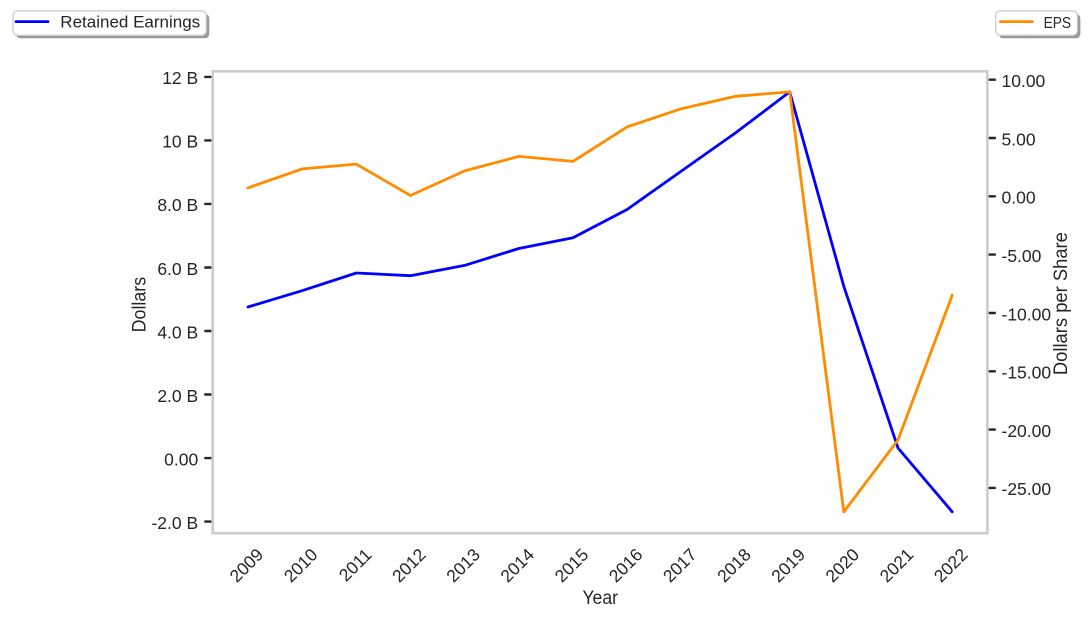 The image size is (1088, 618). What do you see at coordinates (177, 269) in the screenshot?
I see `svg-text: 6.0 B` at bounding box center [177, 269].